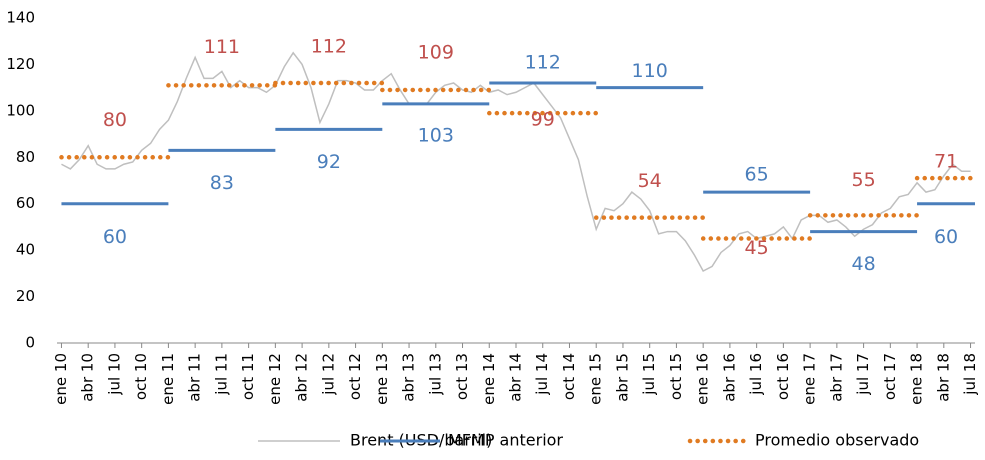  Describe the element at coordinates (917, 379) in the screenshot. I see `x-tick-label: ene 18` at that location.